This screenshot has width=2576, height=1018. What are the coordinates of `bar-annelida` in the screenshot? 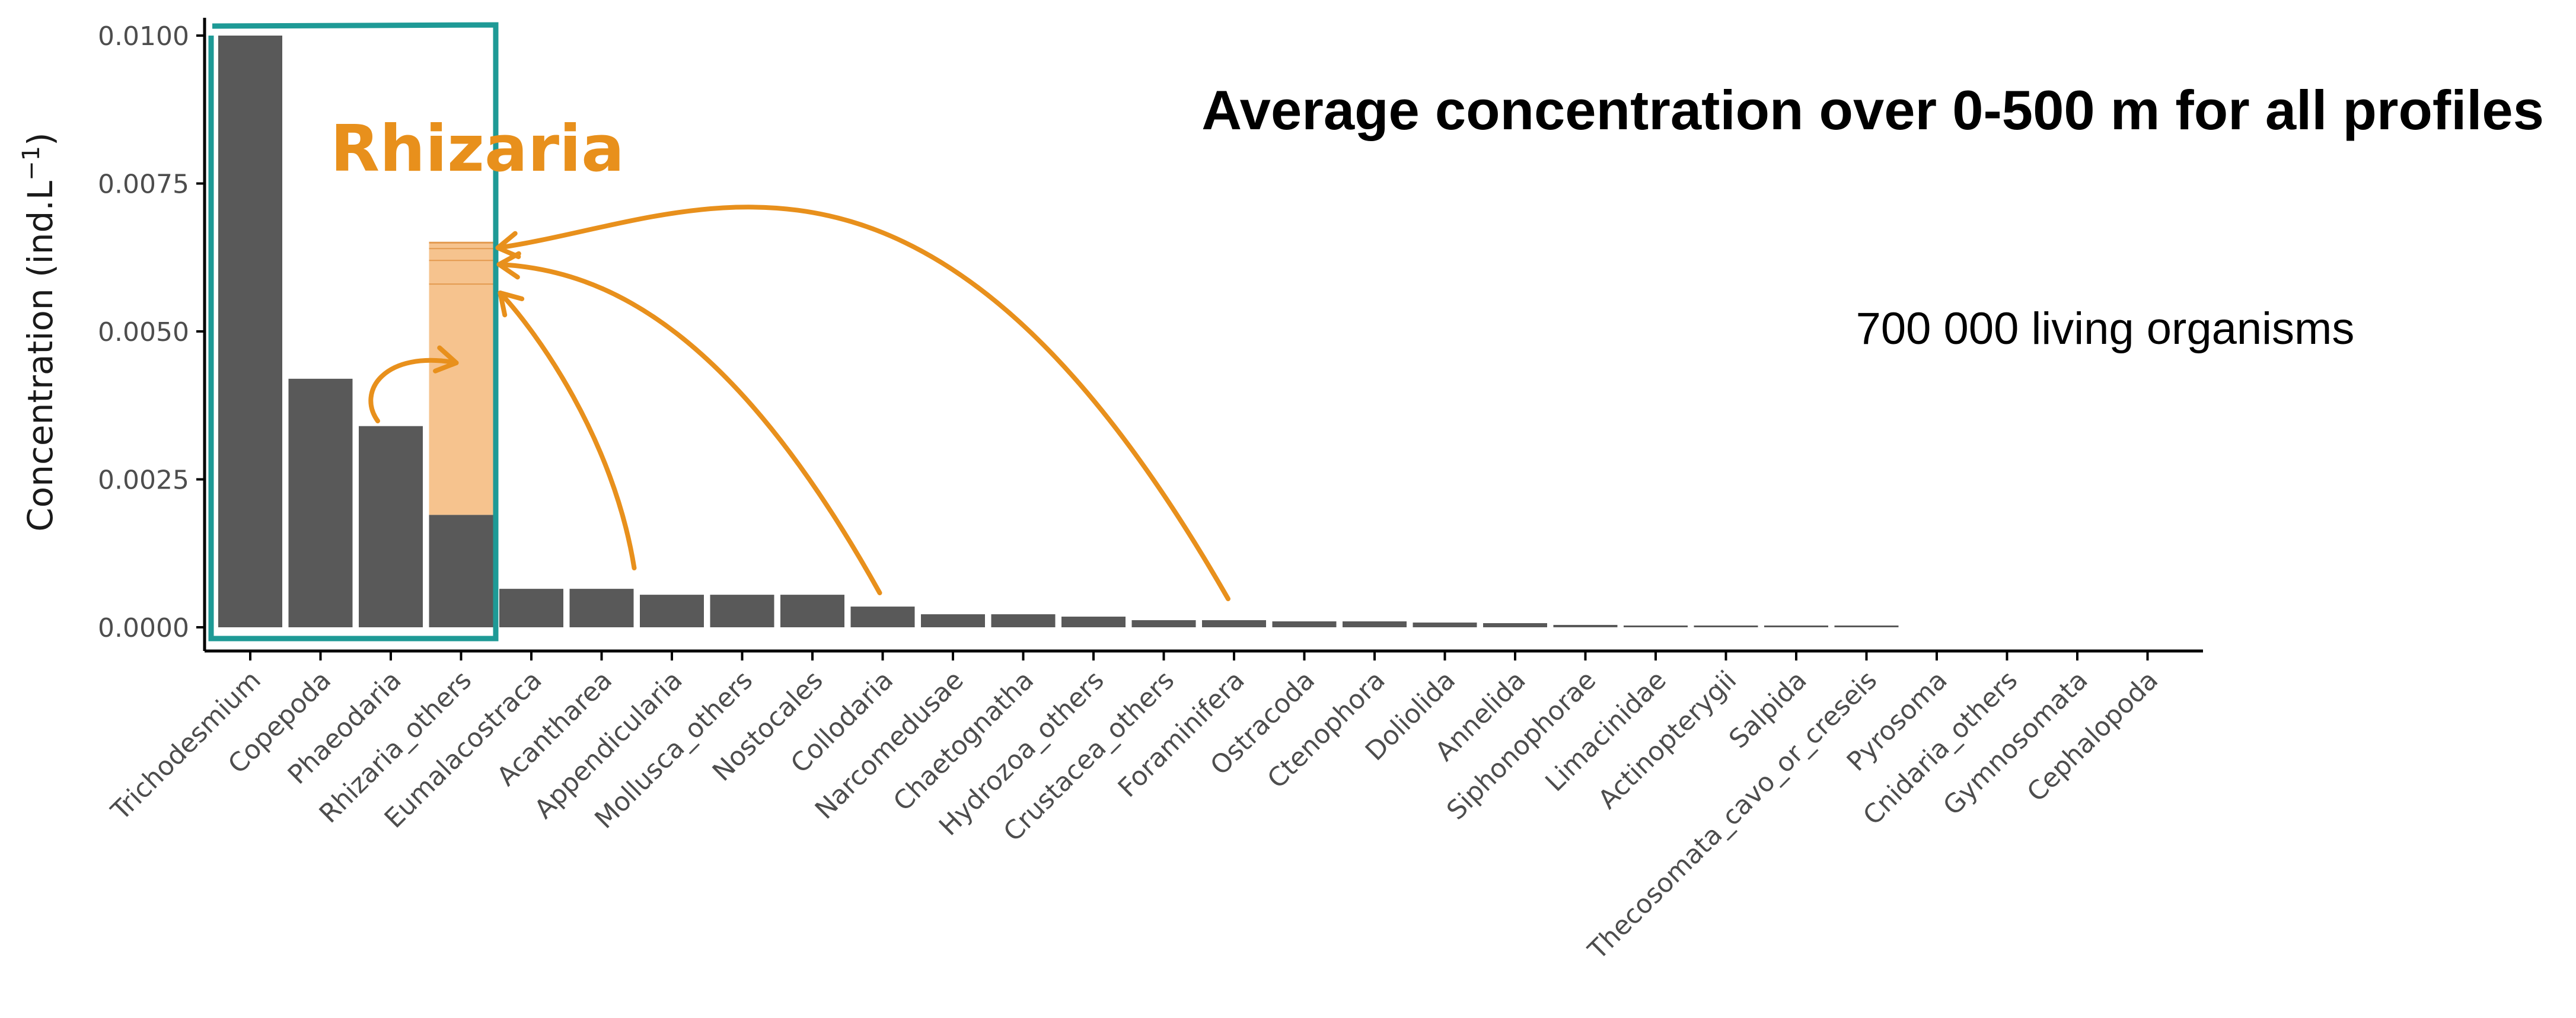 It's located at (1515, 625).